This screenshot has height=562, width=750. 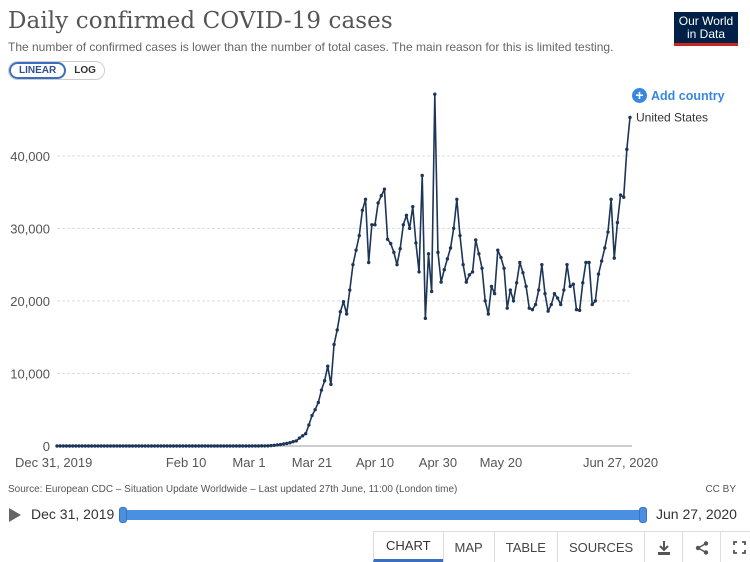 I want to click on tab-map: MAP, so click(x=468, y=547).